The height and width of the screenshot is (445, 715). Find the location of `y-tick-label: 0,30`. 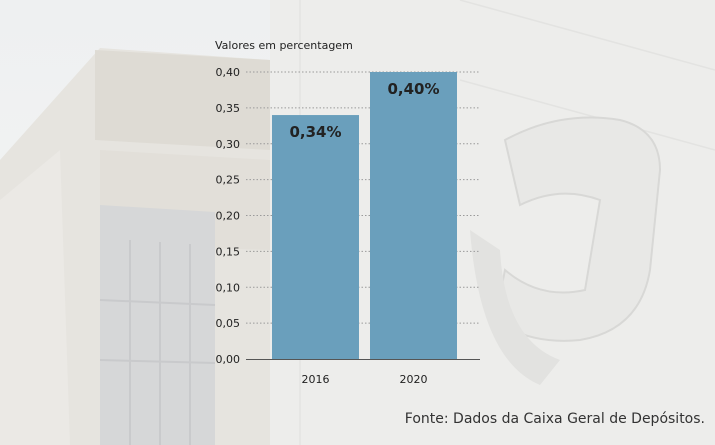

y-tick-label: 0,30 is located at coordinates (228, 144).